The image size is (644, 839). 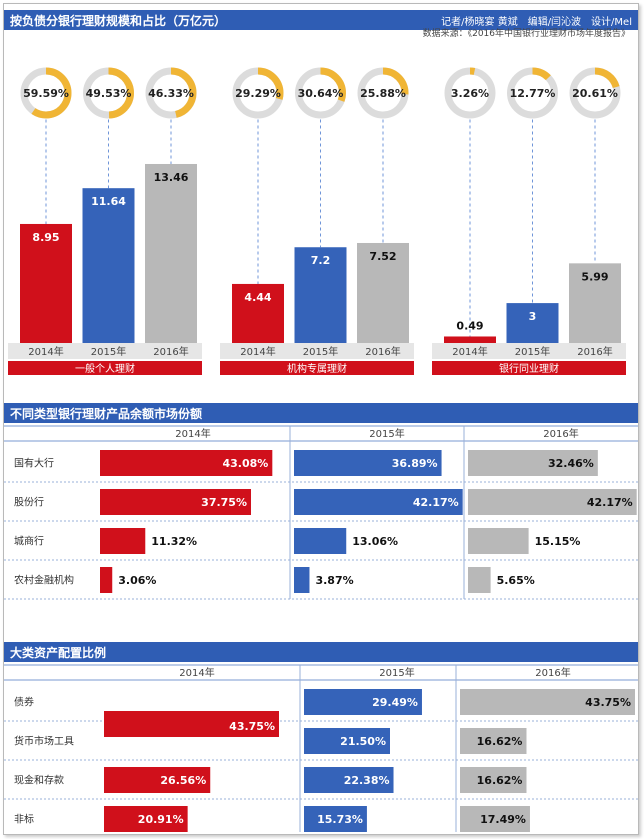 What do you see at coordinates (44, 580) in the screenshot?
I see `row-label: 农村金融机构` at bounding box center [44, 580].